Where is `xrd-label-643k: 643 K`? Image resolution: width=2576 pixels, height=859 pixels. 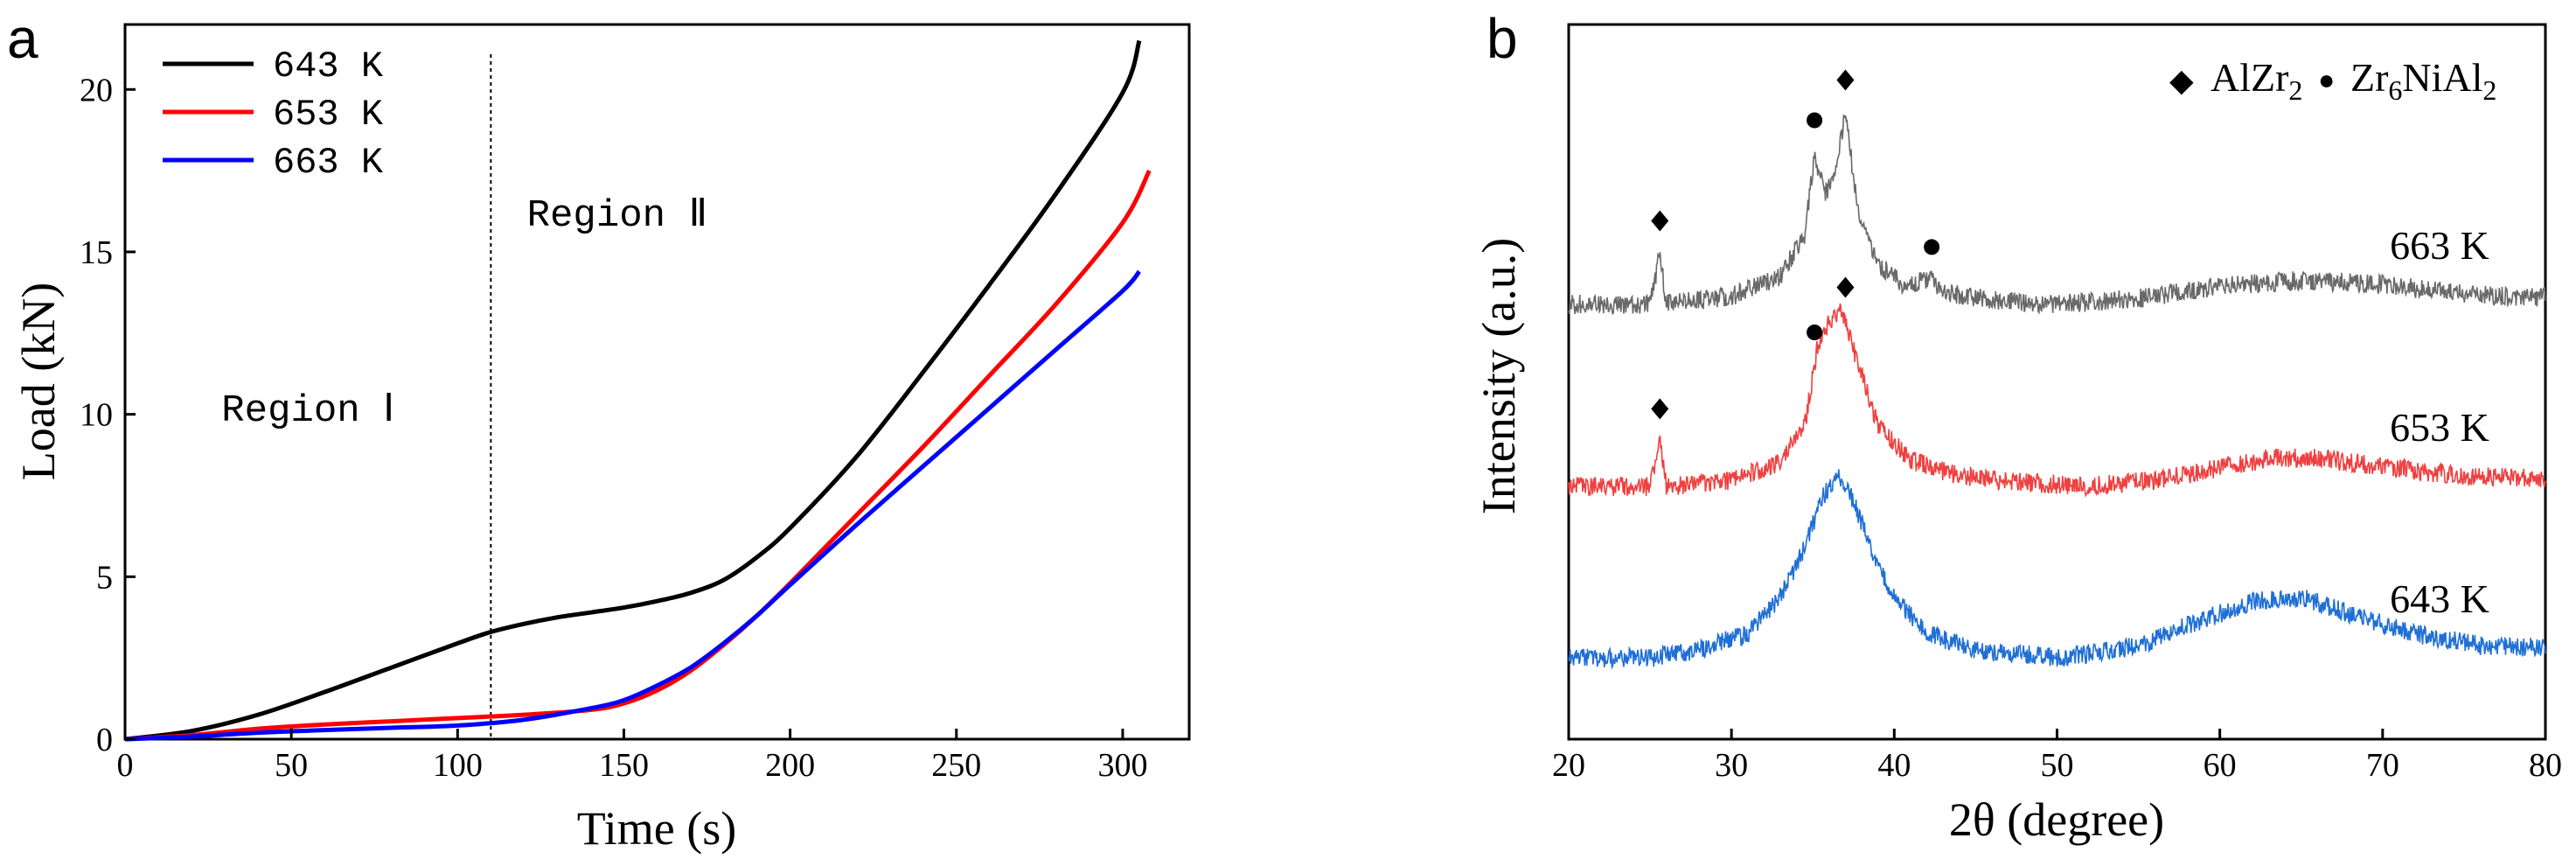
xrd-label-643k: 643 K is located at coordinates (2439, 598).